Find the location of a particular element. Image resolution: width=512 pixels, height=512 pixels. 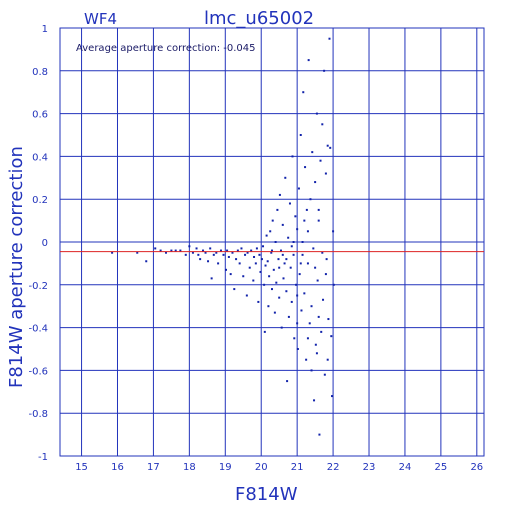

chart-title: lmc_u65002 is located at coordinates (259, 18).